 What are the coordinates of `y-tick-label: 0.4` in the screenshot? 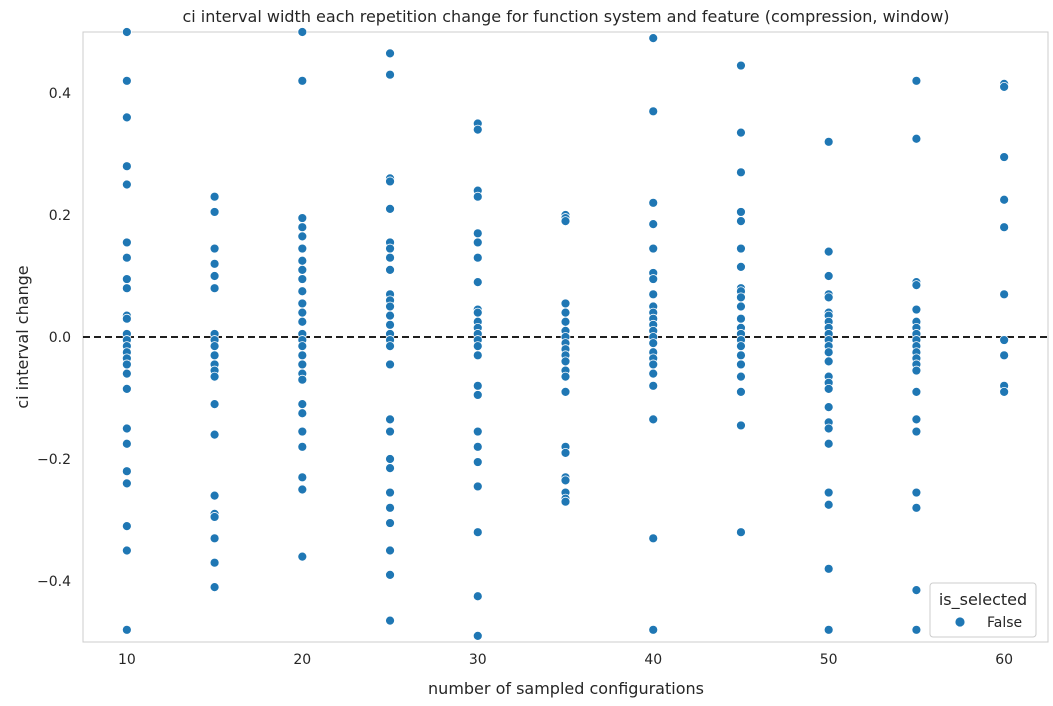 It's located at (60, 94).